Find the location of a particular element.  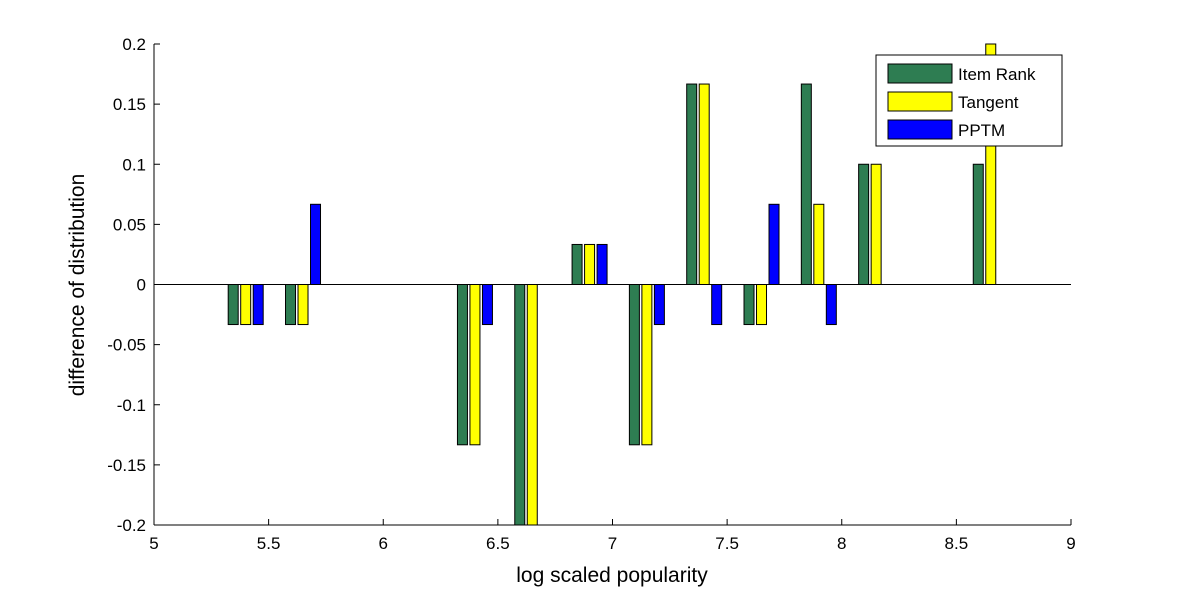

legend-label-pptm: PPTM is located at coordinates (981, 130).